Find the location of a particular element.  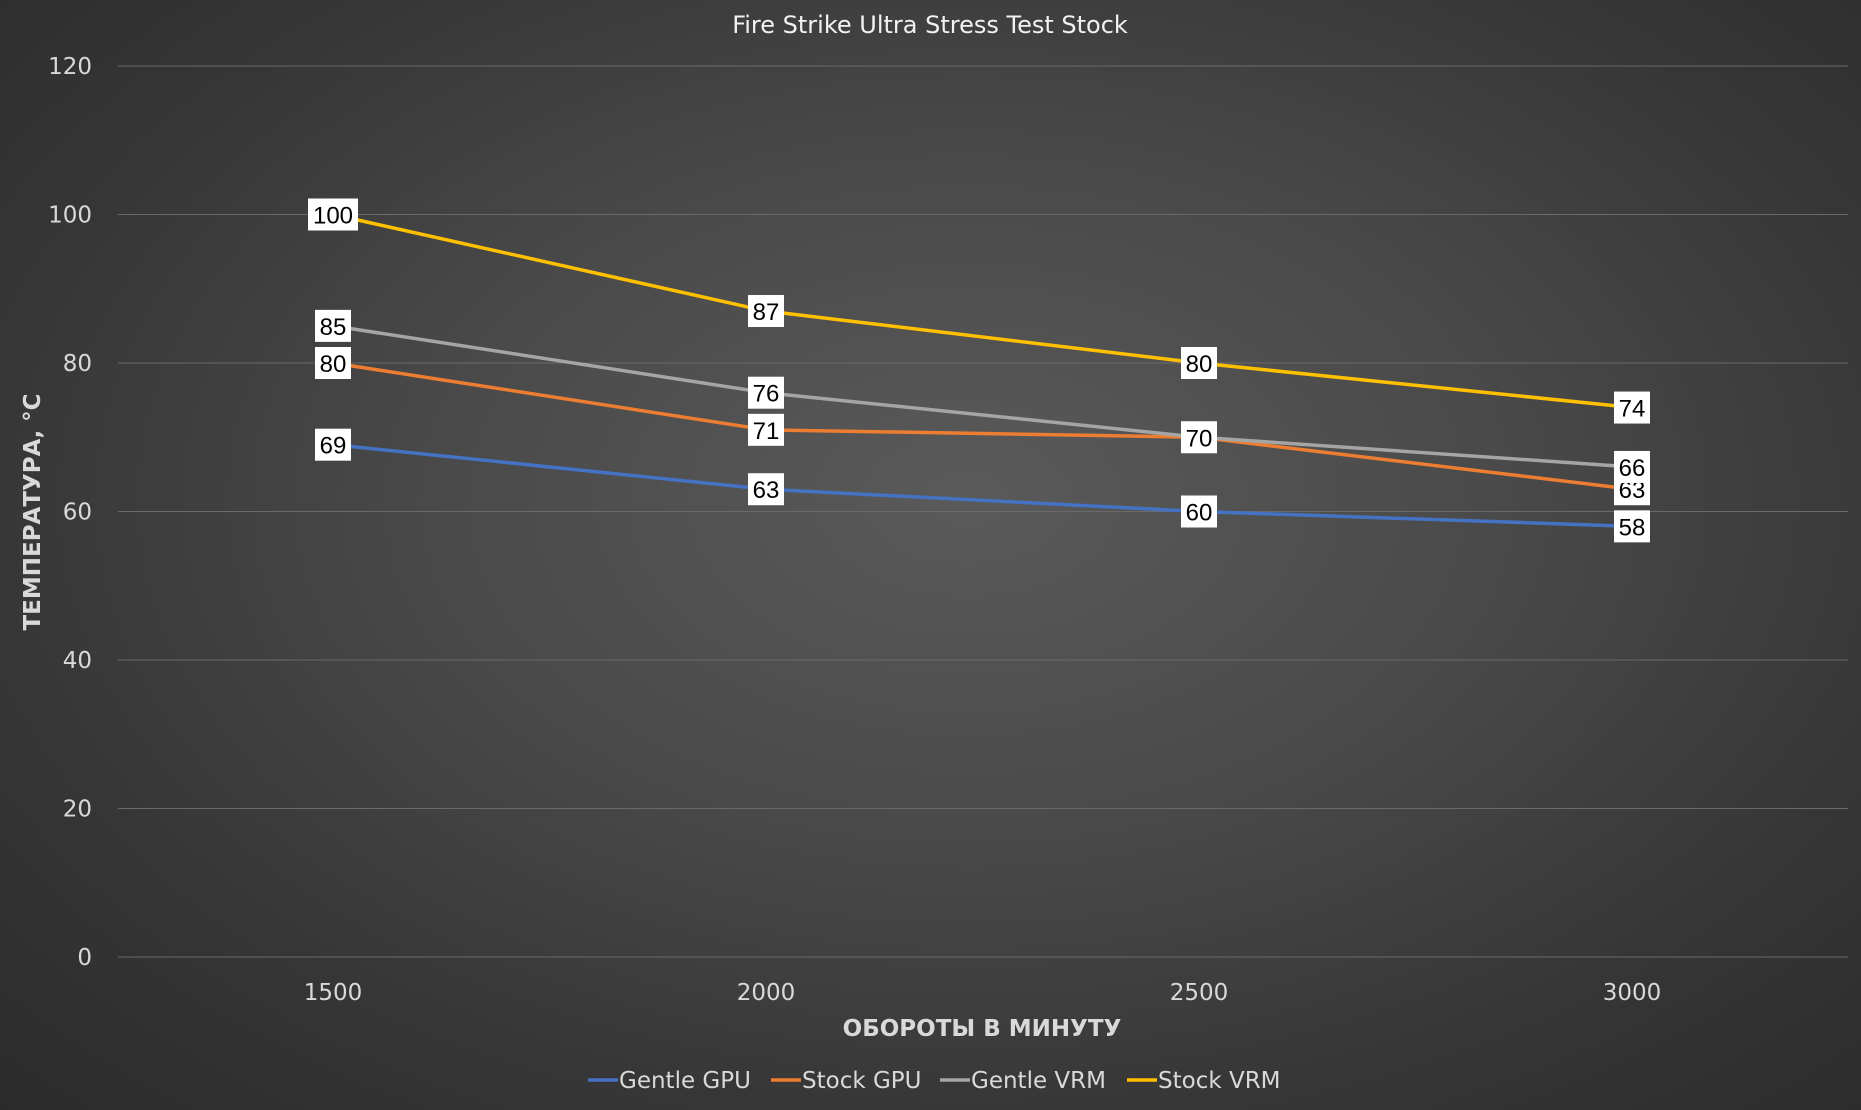

data-label-value: 66 is located at coordinates (1632, 468).